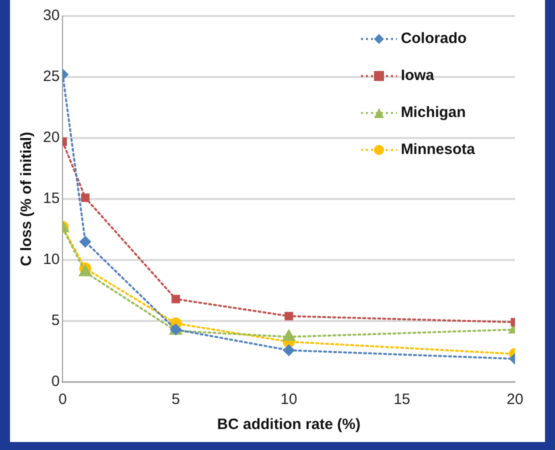  Describe the element at coordinates (433, 112) in the screenshot. I see `legend-label: Michigan` at that location.